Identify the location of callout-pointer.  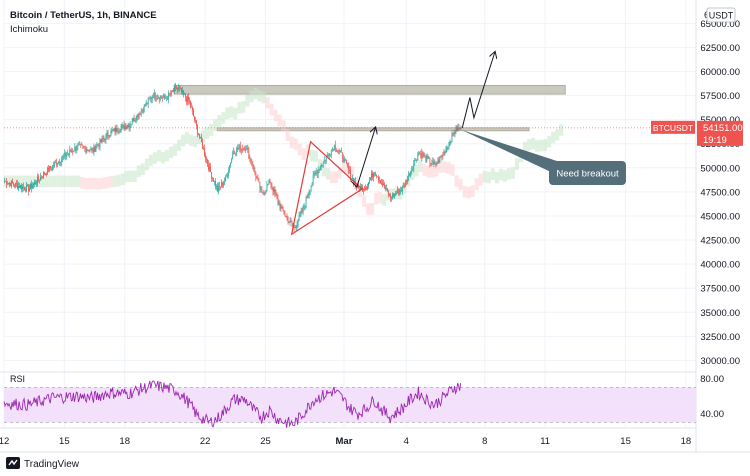
(512, 151).